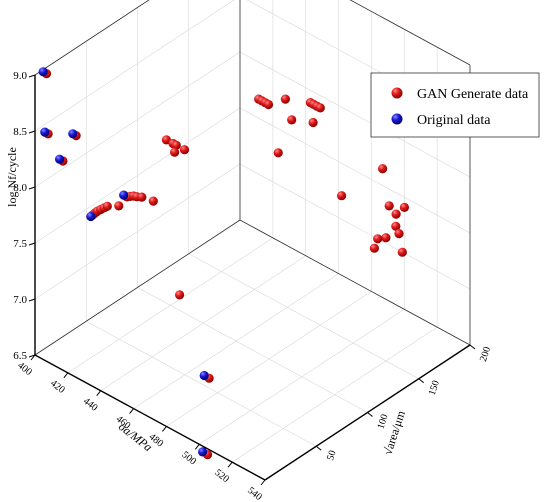  Describe the element at coordinates (434, 388) in the screenshot. I see `y-tick-label: 150` at that location.